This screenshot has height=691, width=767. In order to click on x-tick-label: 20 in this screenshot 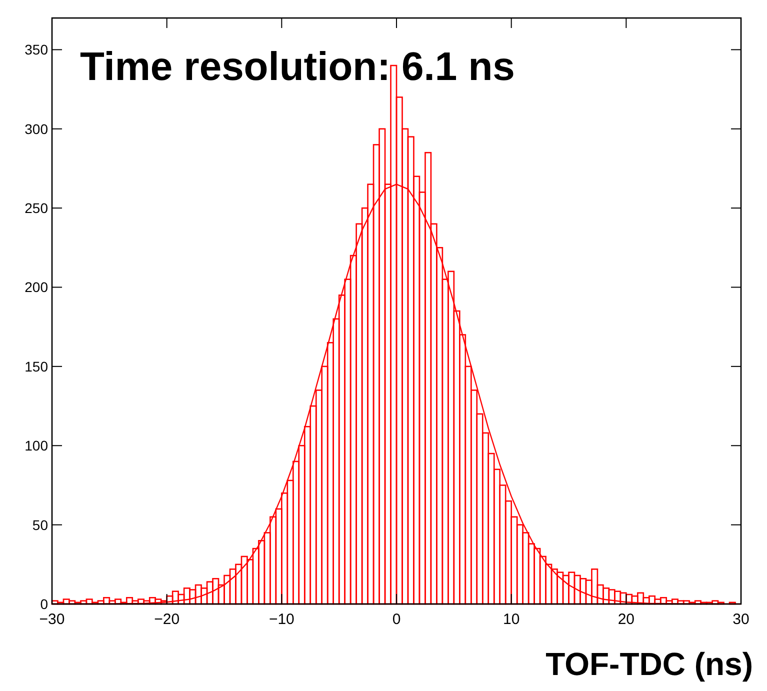, I will do `click(626, 619)`.